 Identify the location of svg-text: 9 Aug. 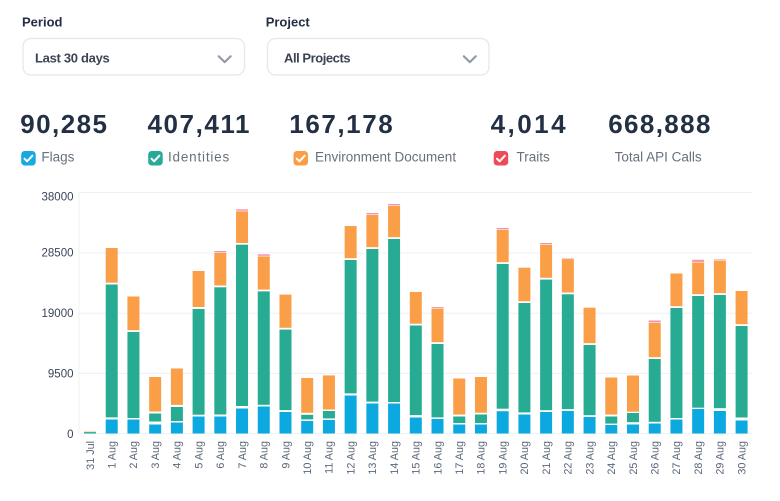
(286, 455).